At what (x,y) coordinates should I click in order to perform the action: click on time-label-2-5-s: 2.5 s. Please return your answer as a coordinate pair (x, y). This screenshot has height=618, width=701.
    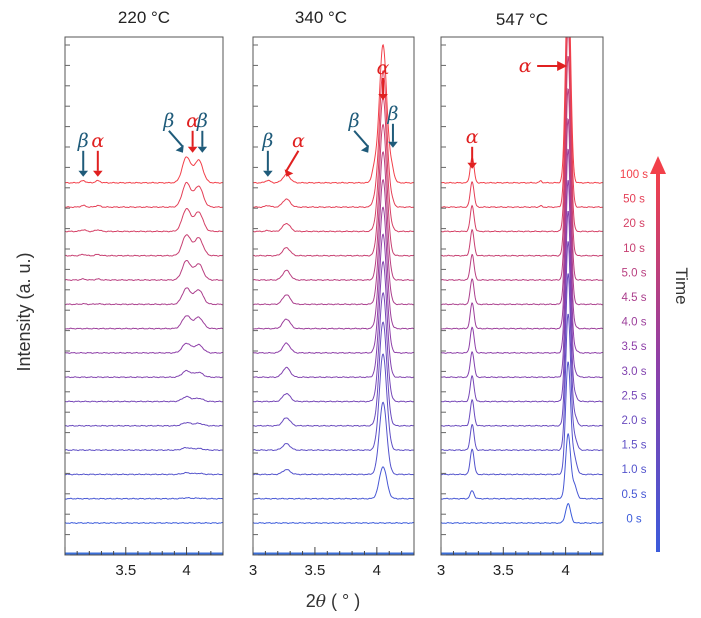
    Looking at the image, I should click on (634, 396).